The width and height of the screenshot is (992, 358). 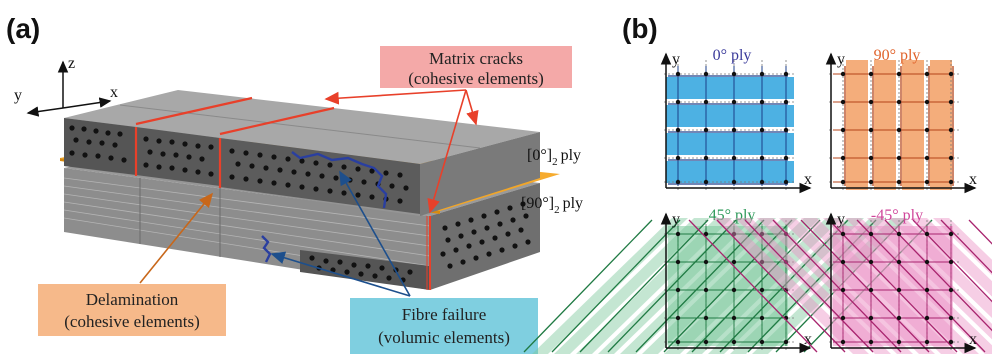 What do you see at coordinates (131, 321) in the screenshot?
I see `delamination-line2: (cohesive elements)` at bounding box center [131, 321].